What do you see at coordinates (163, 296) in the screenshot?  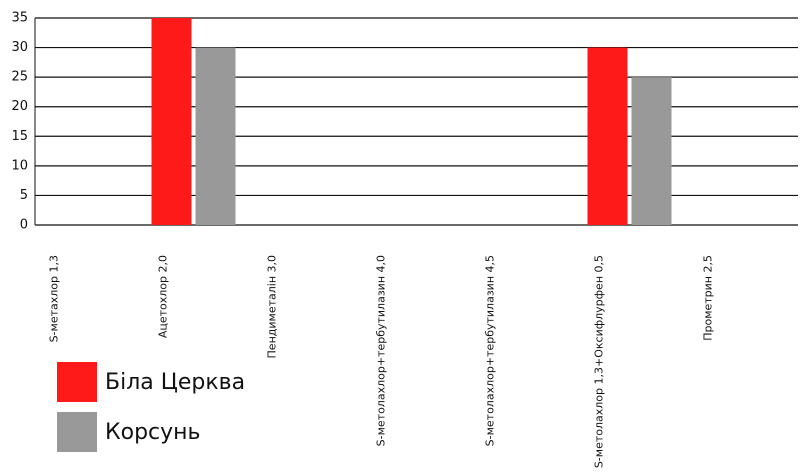 I see `x-tick-label: Ацетохлор 2,0` at bounding box center [163, 296].